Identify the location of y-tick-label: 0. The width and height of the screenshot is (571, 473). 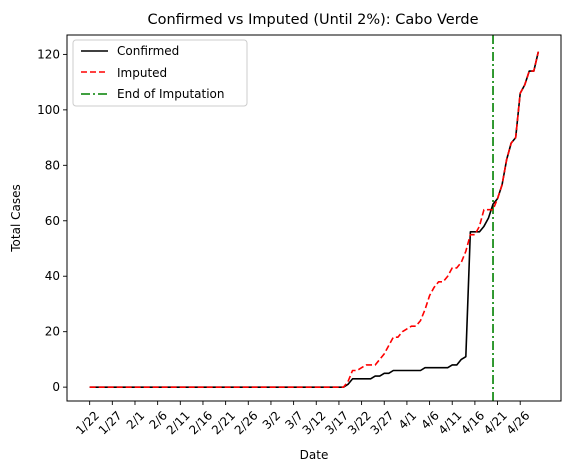
(56, 387).